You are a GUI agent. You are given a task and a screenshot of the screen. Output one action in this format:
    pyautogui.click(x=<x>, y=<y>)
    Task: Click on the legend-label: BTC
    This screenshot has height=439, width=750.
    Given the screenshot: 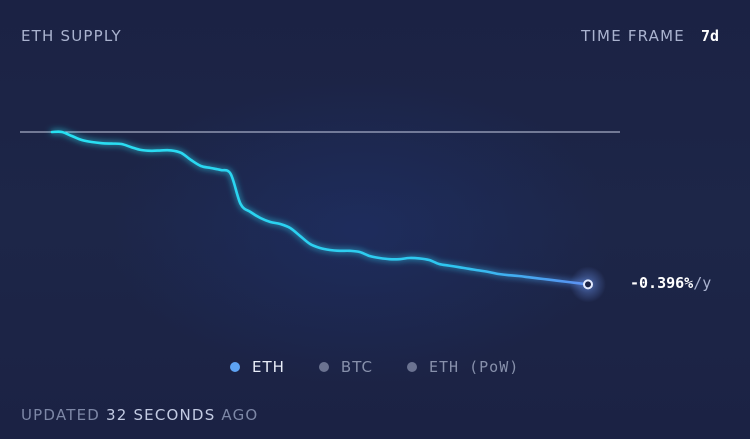 What is the action you would take?
    pyautogui.click(x=356, y=367)
    